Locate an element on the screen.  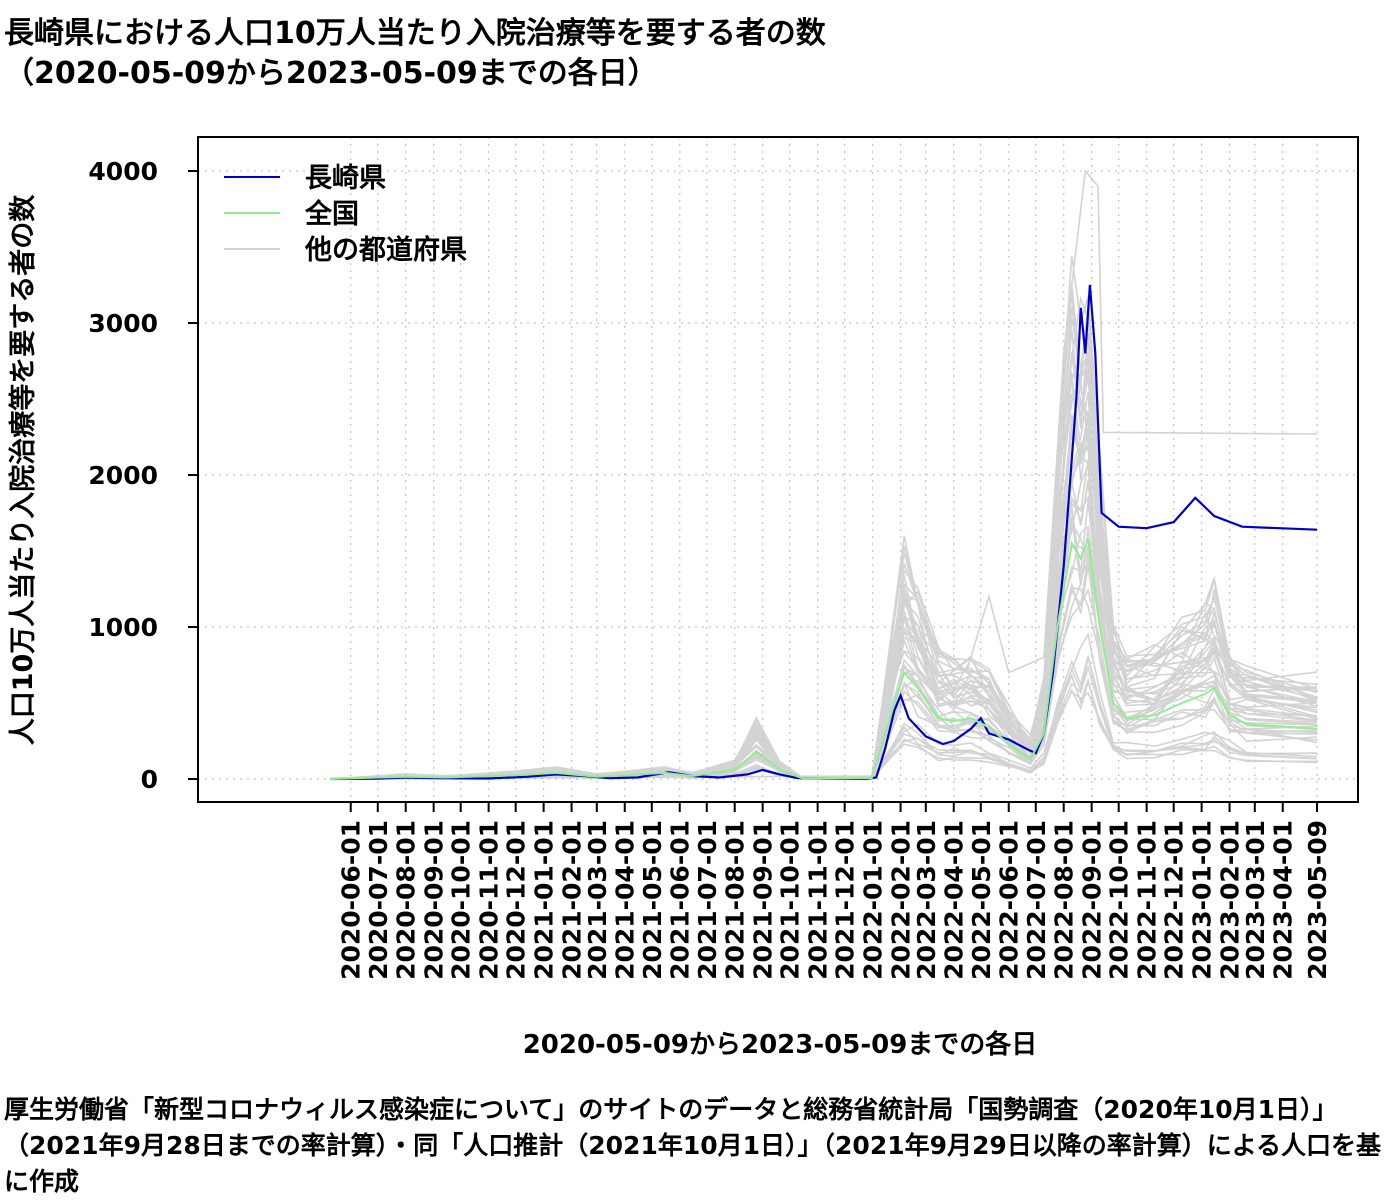
x-tick-label: 2021-12-01 is located at coordinates (845, 900).